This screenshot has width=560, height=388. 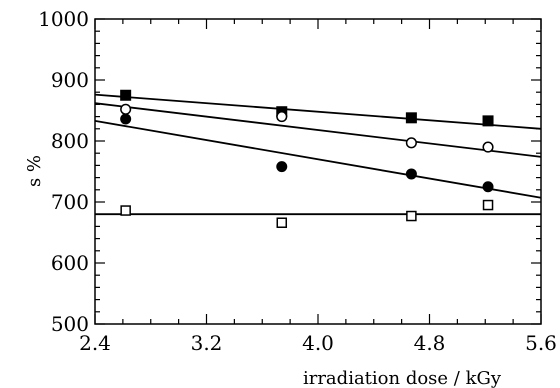 I want to click on y-tick-label: 800, so click(x=70, y=141).